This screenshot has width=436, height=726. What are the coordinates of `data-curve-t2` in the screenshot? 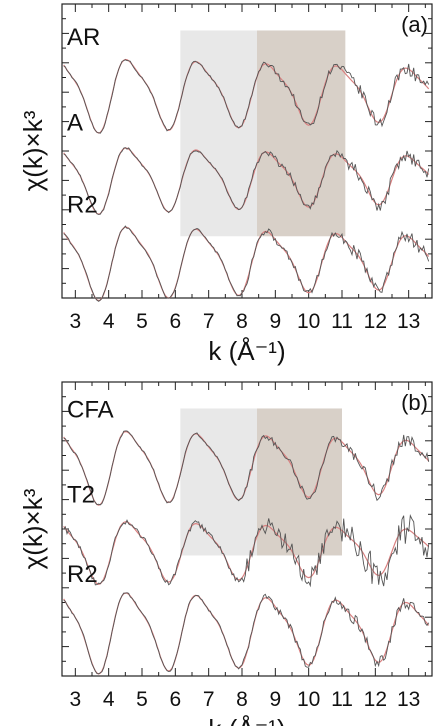 It's located at (246, 550).